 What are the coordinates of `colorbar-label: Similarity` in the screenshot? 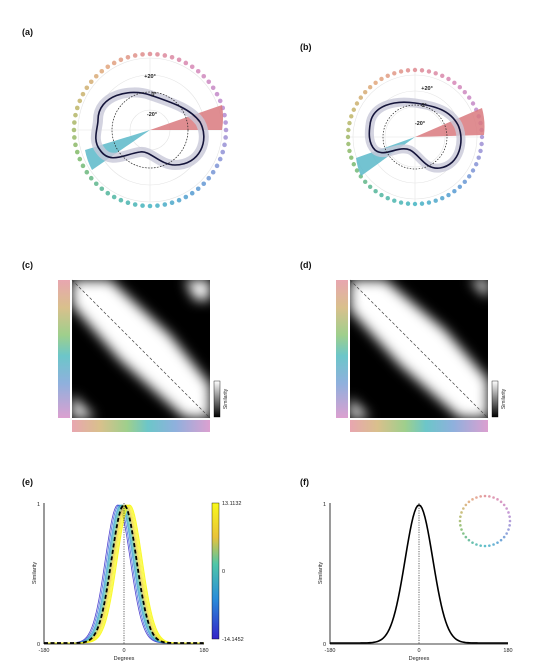 It's located at (226, 398).